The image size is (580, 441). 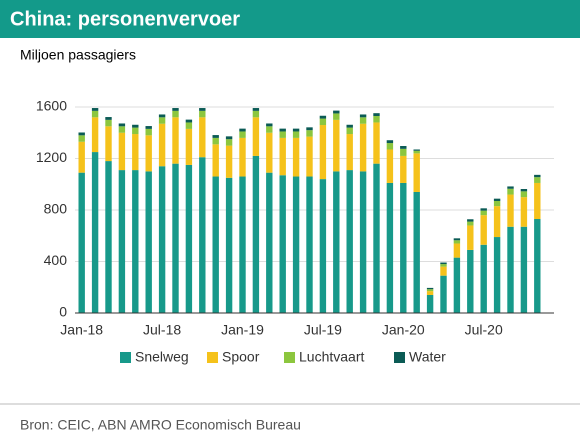 I want to click on x-tick-label: Jan-19, so click(x=242, y=330).